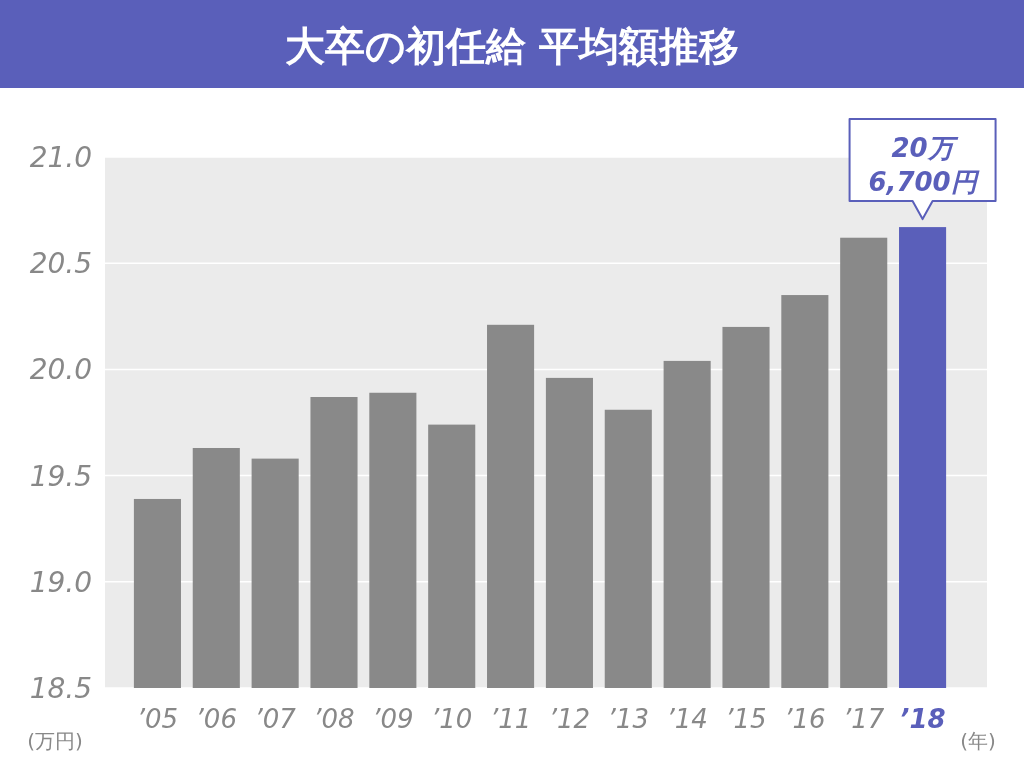 The width and height of the screenshot is (1024, 768). I want to click on y-axis-title: (万円), so click(55, 741).